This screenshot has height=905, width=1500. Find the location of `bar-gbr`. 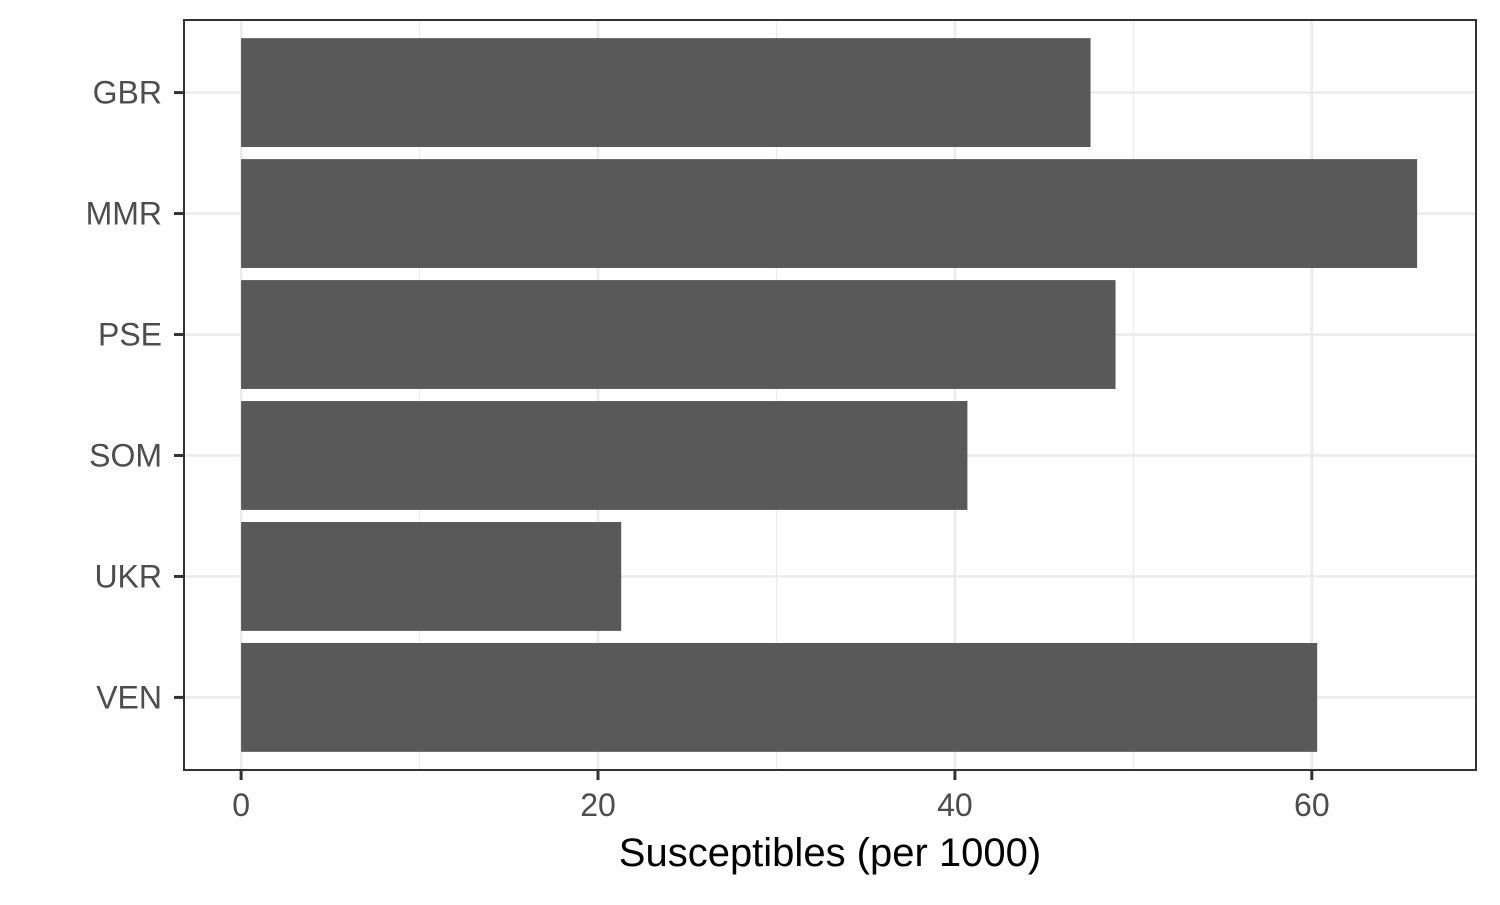

bar-gbr is located at coordinates (666, 93).